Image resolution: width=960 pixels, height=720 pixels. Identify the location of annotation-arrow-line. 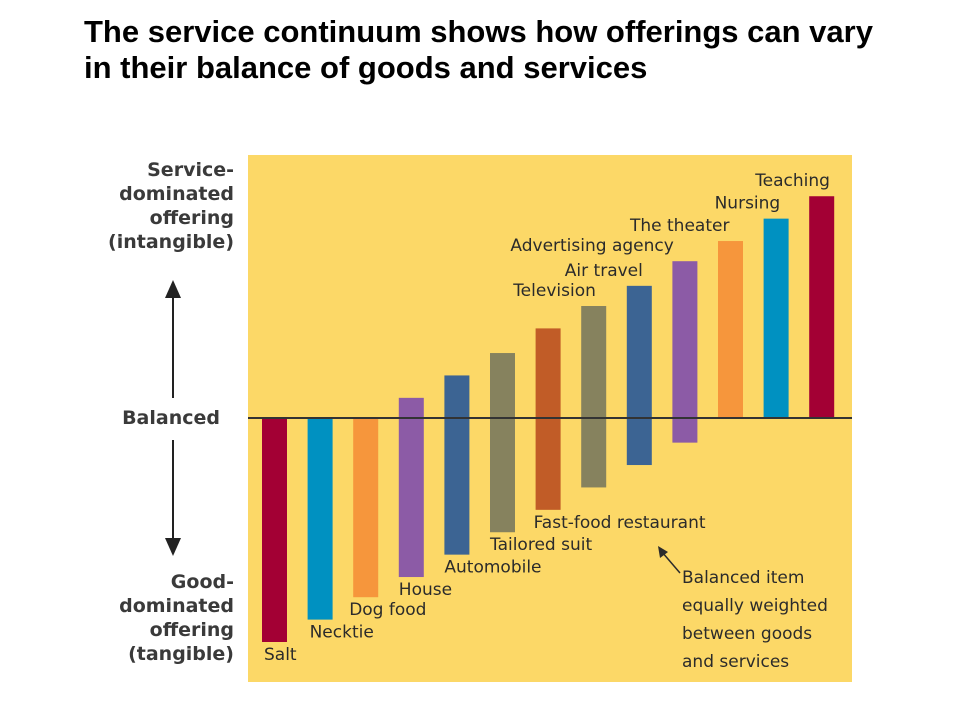
(671, 562).